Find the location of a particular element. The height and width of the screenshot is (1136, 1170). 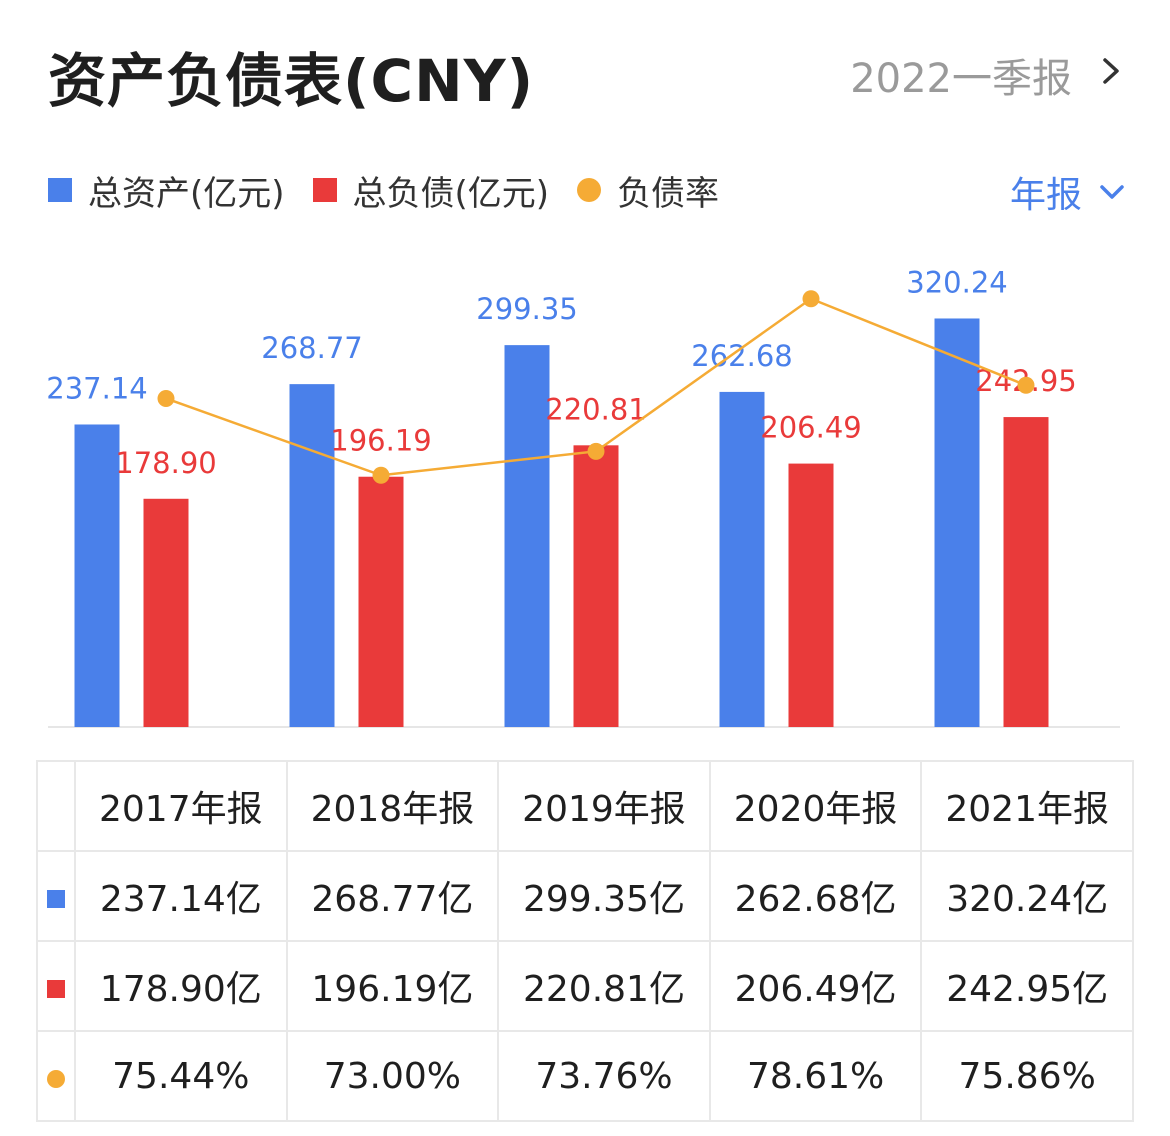

table-cell: 242.95亿 is located at coordinates (1027, 986).